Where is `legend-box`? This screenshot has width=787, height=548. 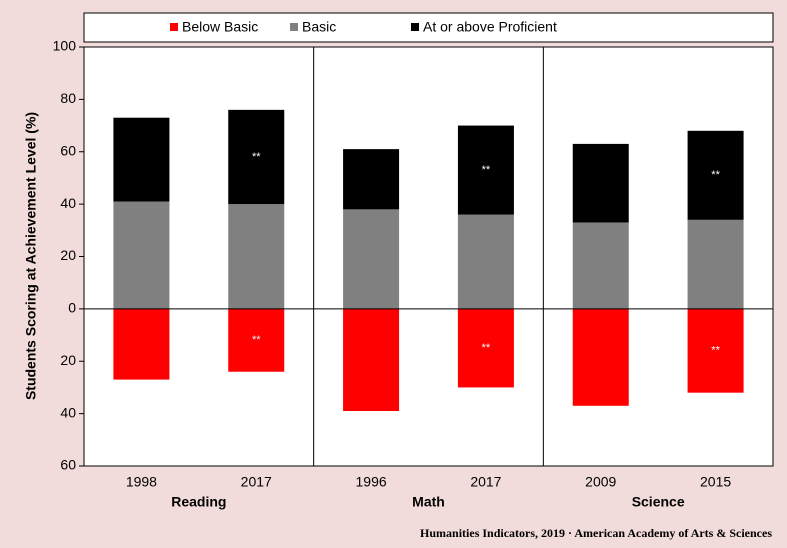 legend-box is located at coordinates (428, 27).